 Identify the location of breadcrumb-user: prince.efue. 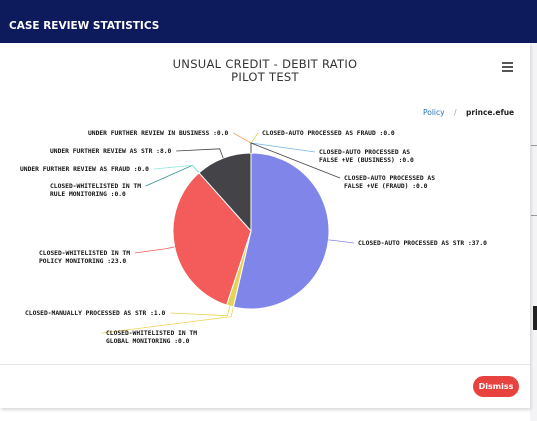
(490, 112).